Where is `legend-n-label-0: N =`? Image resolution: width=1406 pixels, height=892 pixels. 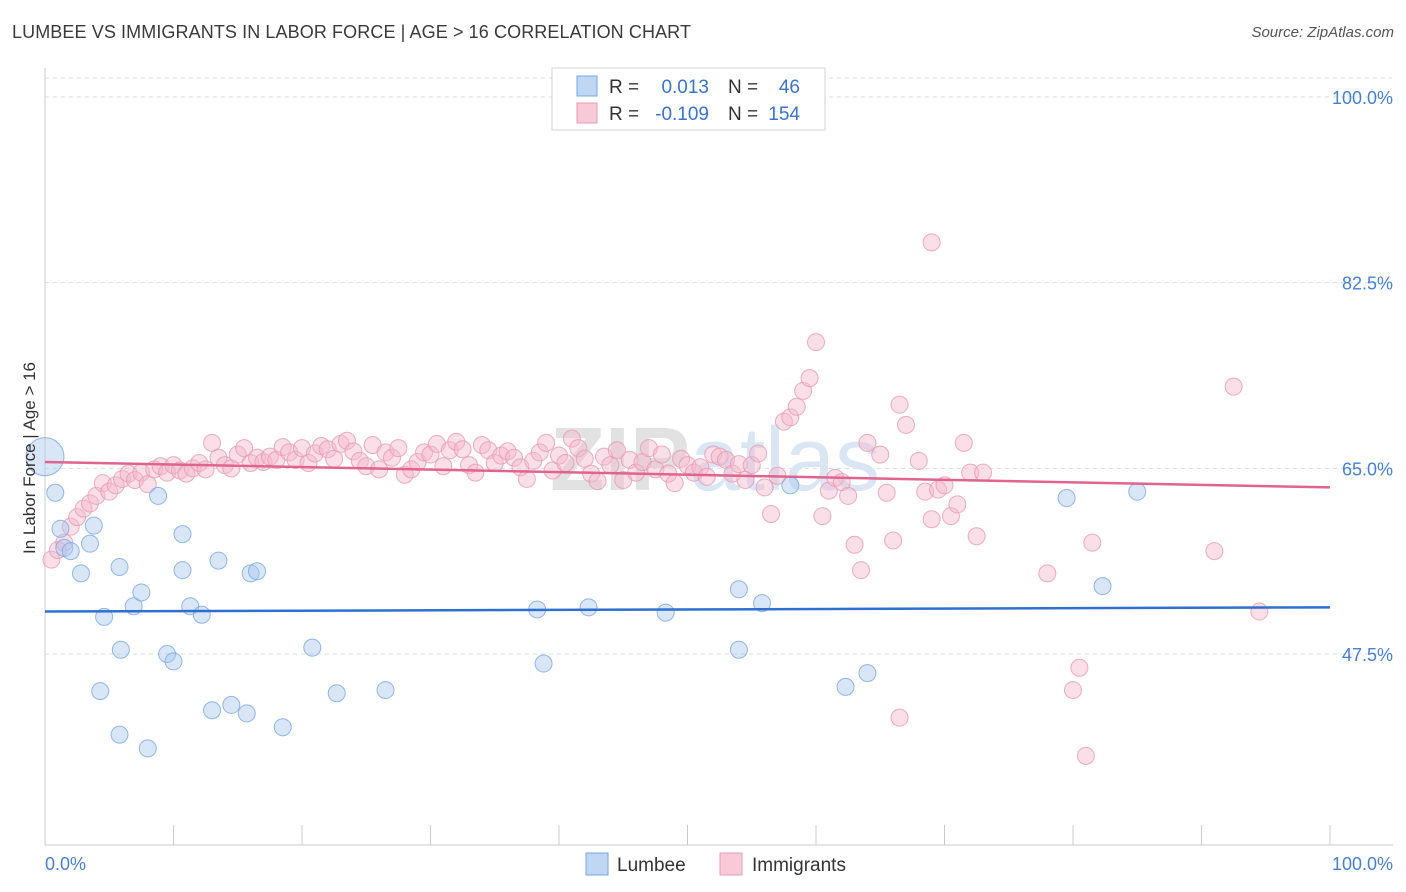
legend-n-label-0: N = is located at coordinates (743, 87).